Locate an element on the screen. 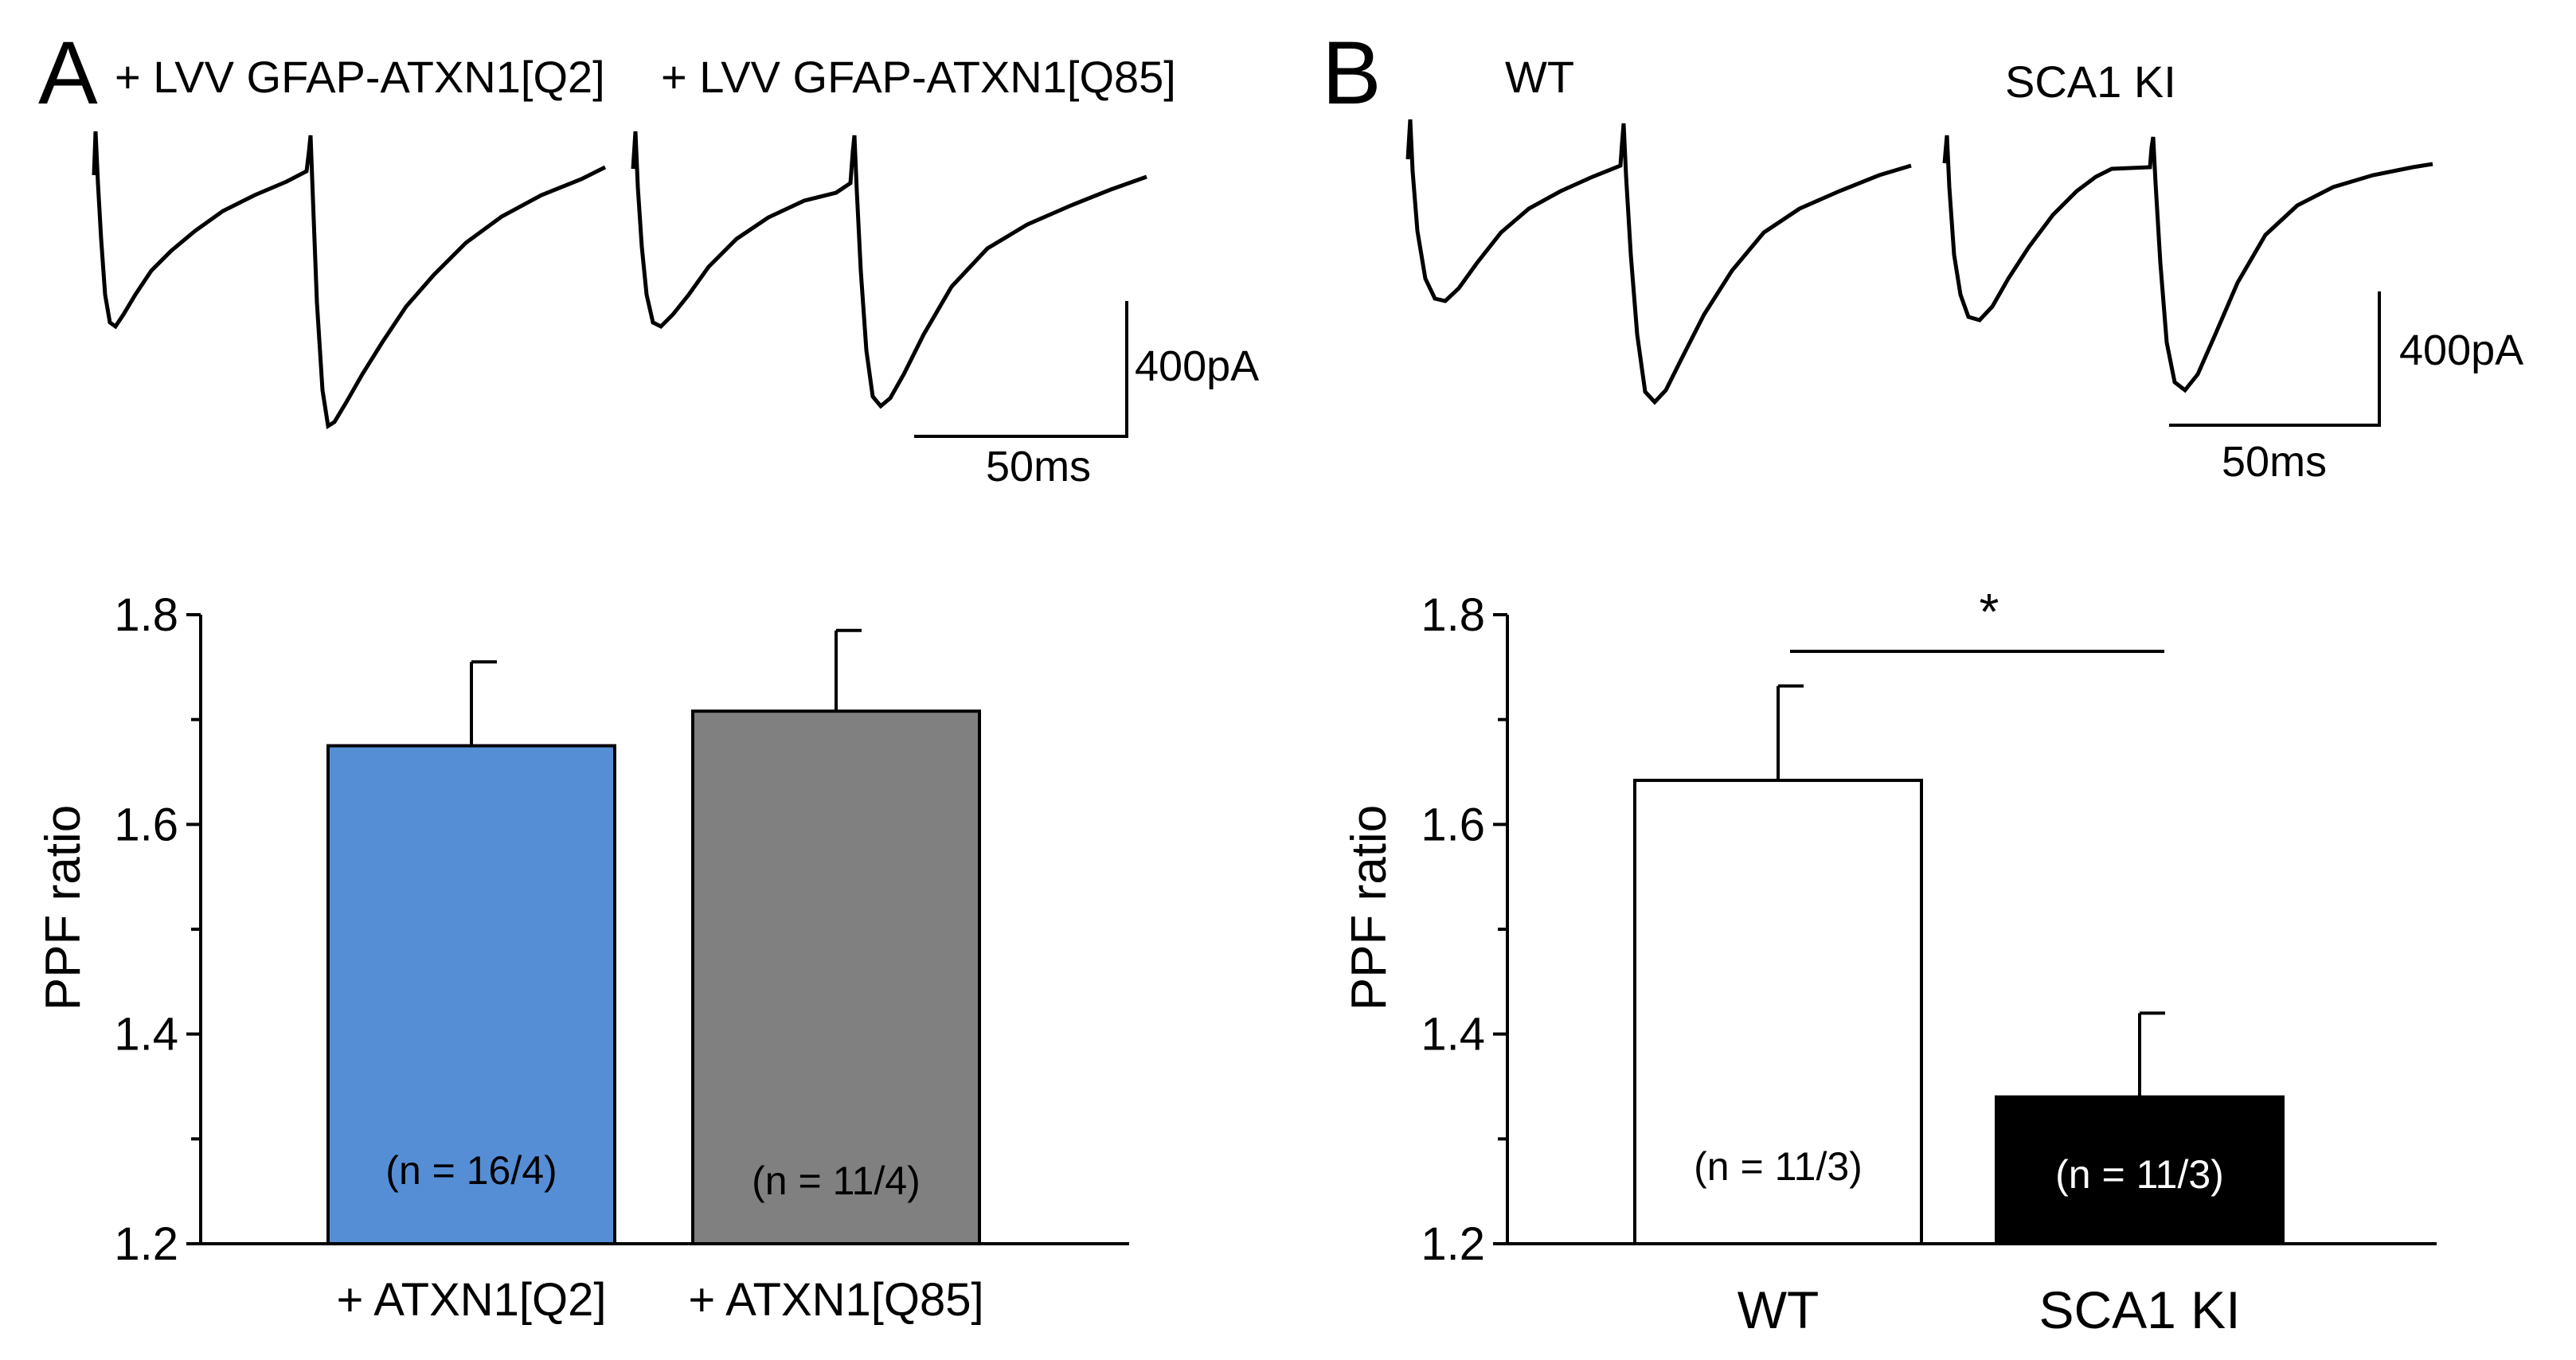  panel-b-scale-time: 50ms is located at coordinates (2275, 462).